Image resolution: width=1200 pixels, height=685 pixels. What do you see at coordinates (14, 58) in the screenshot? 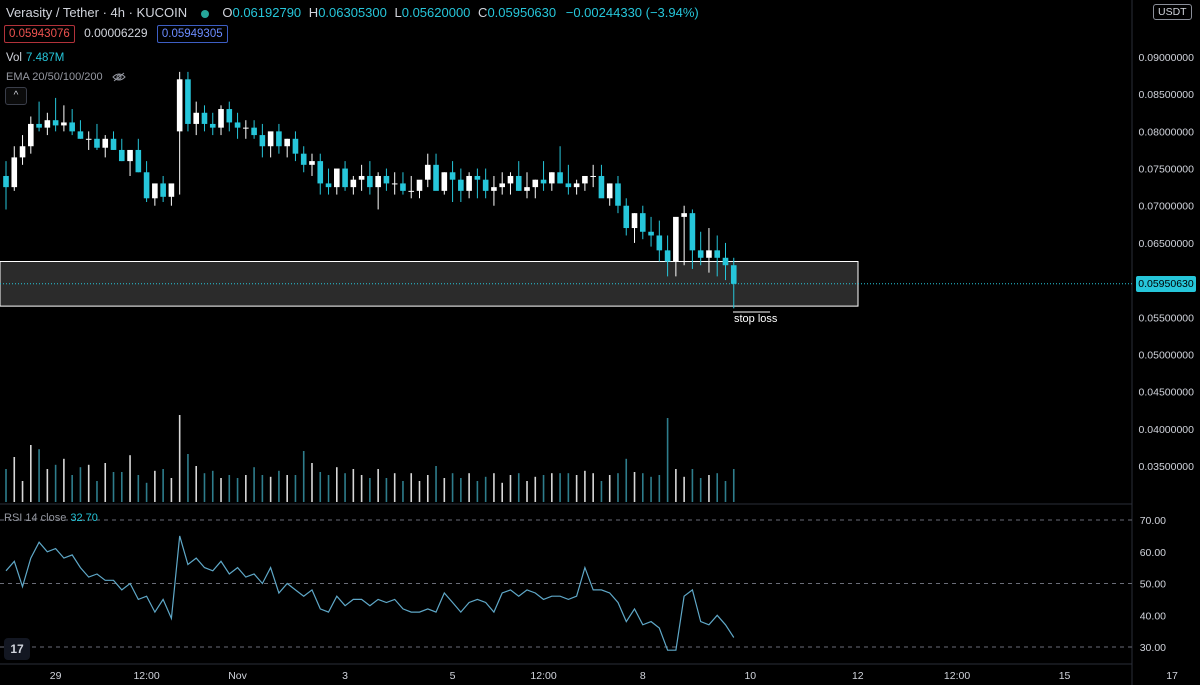
I see `volume-label: Vol` at bounding box center [14, 58].